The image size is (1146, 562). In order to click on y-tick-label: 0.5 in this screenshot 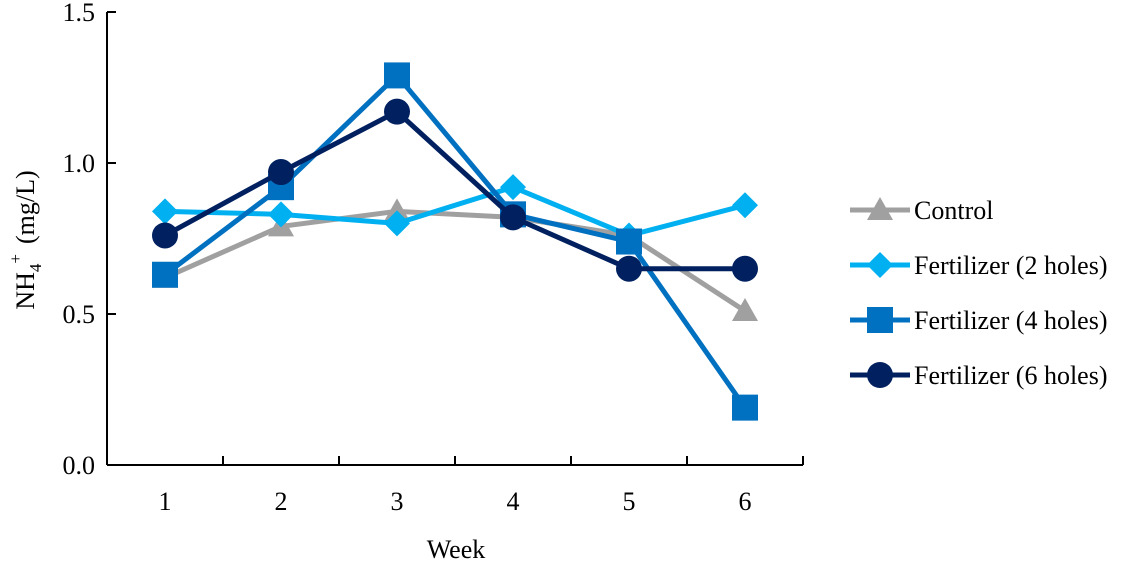, I will do `click(79, 314)`.